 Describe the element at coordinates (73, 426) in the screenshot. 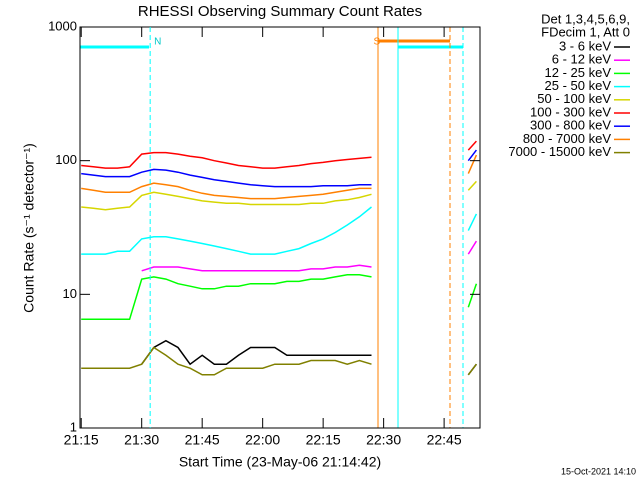

I see `y-tick-label: 1` at that location.